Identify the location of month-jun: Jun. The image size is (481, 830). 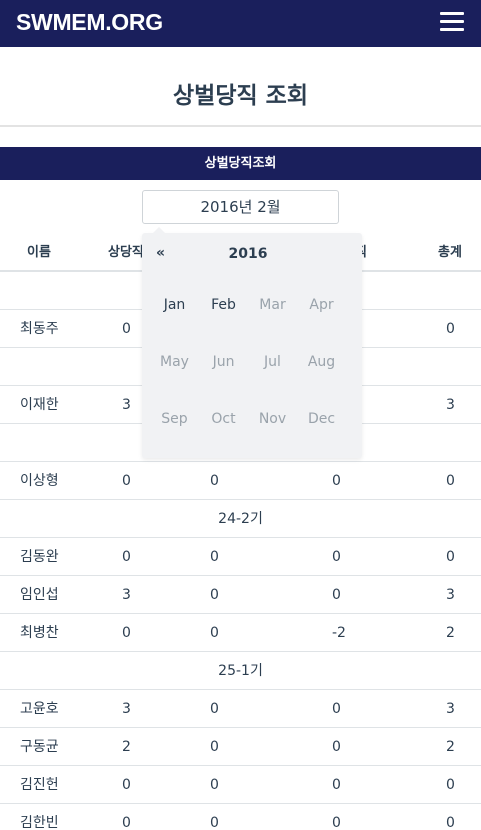
(223, 362).